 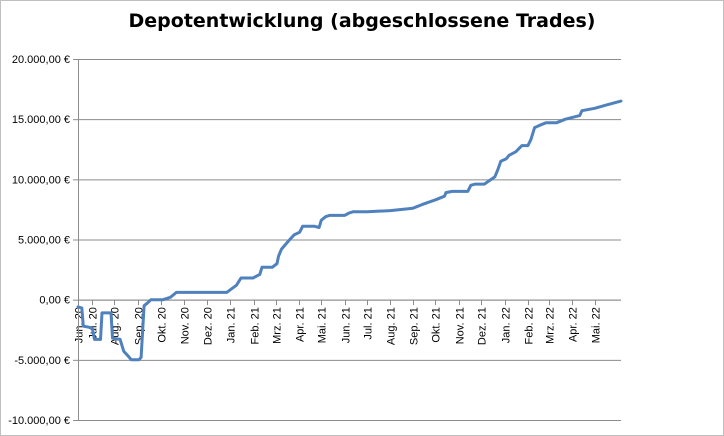 I want to click on x-tick-label: Dez. 21, so click(x=483, y=326).